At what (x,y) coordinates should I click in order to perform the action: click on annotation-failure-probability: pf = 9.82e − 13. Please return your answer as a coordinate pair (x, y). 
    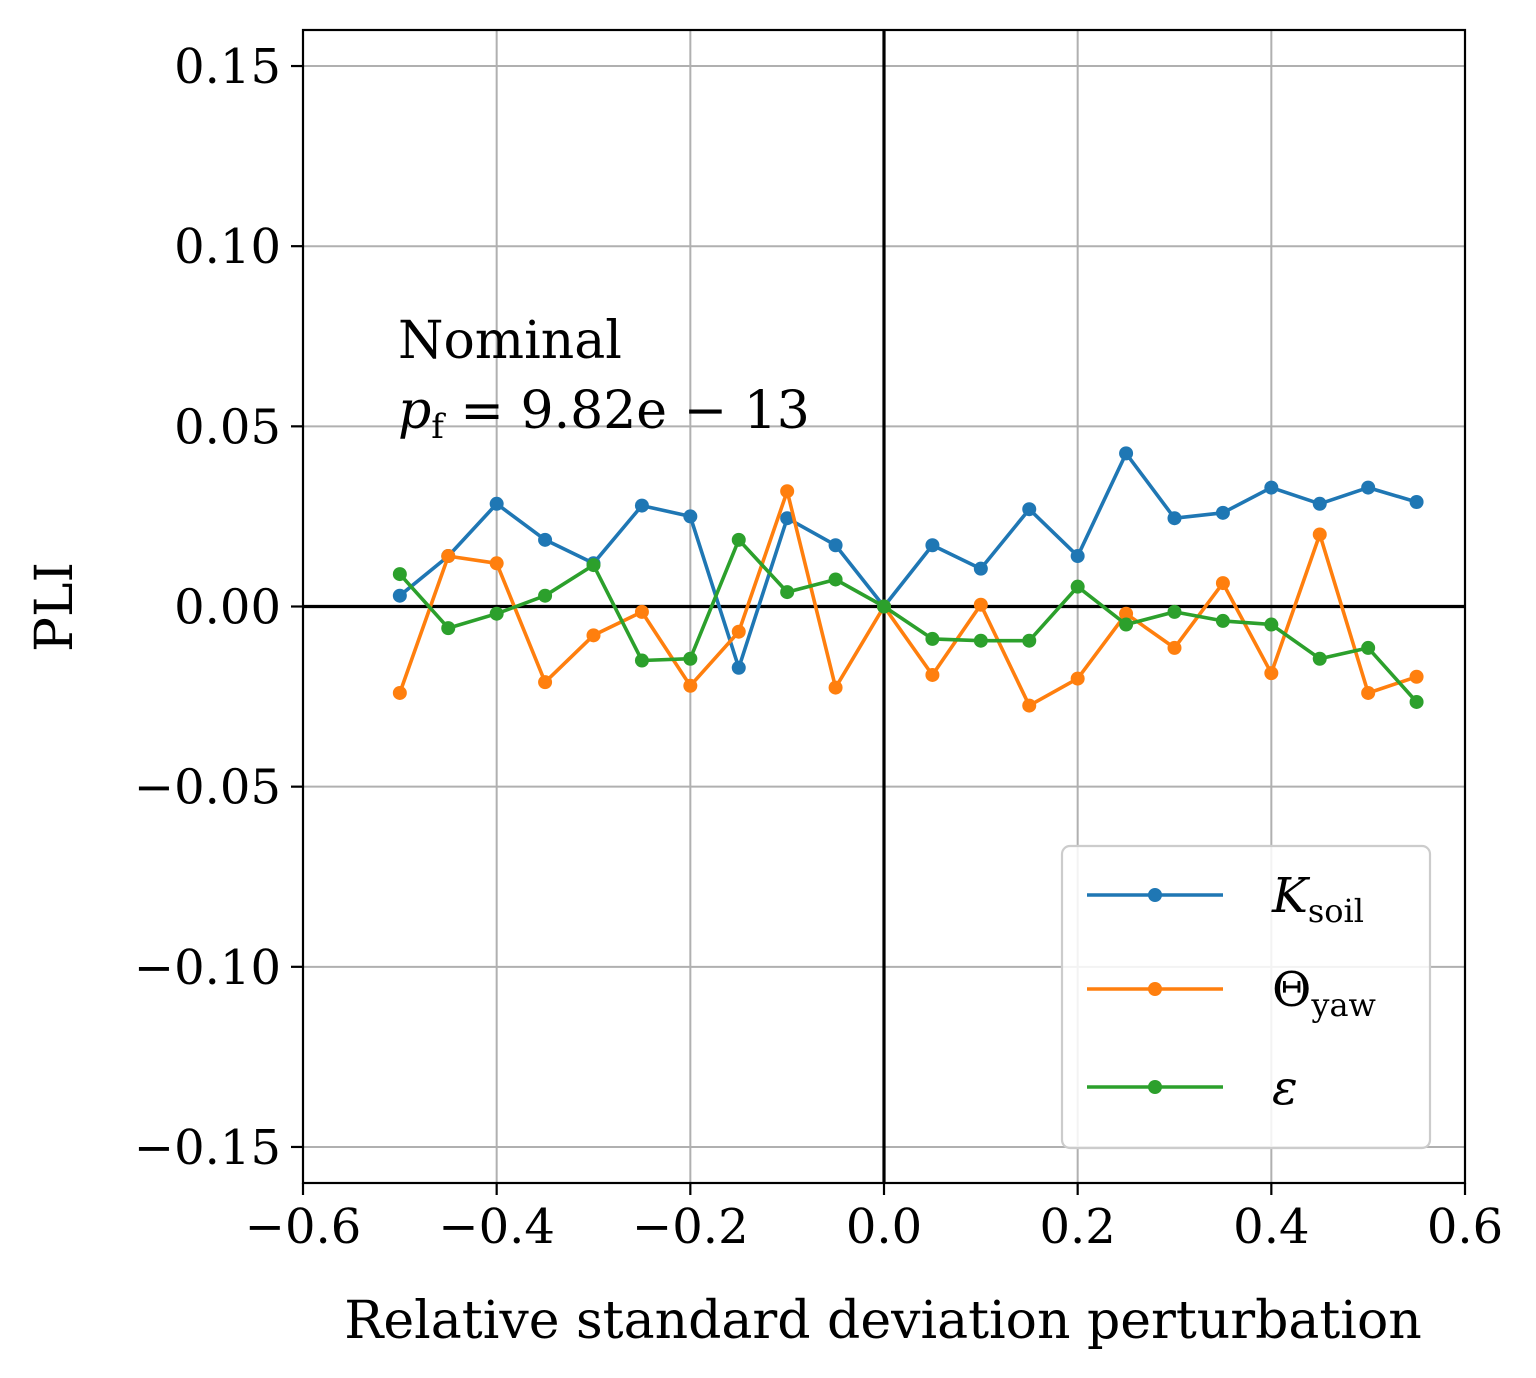
    Looking at the image, I should click on (604, 414).